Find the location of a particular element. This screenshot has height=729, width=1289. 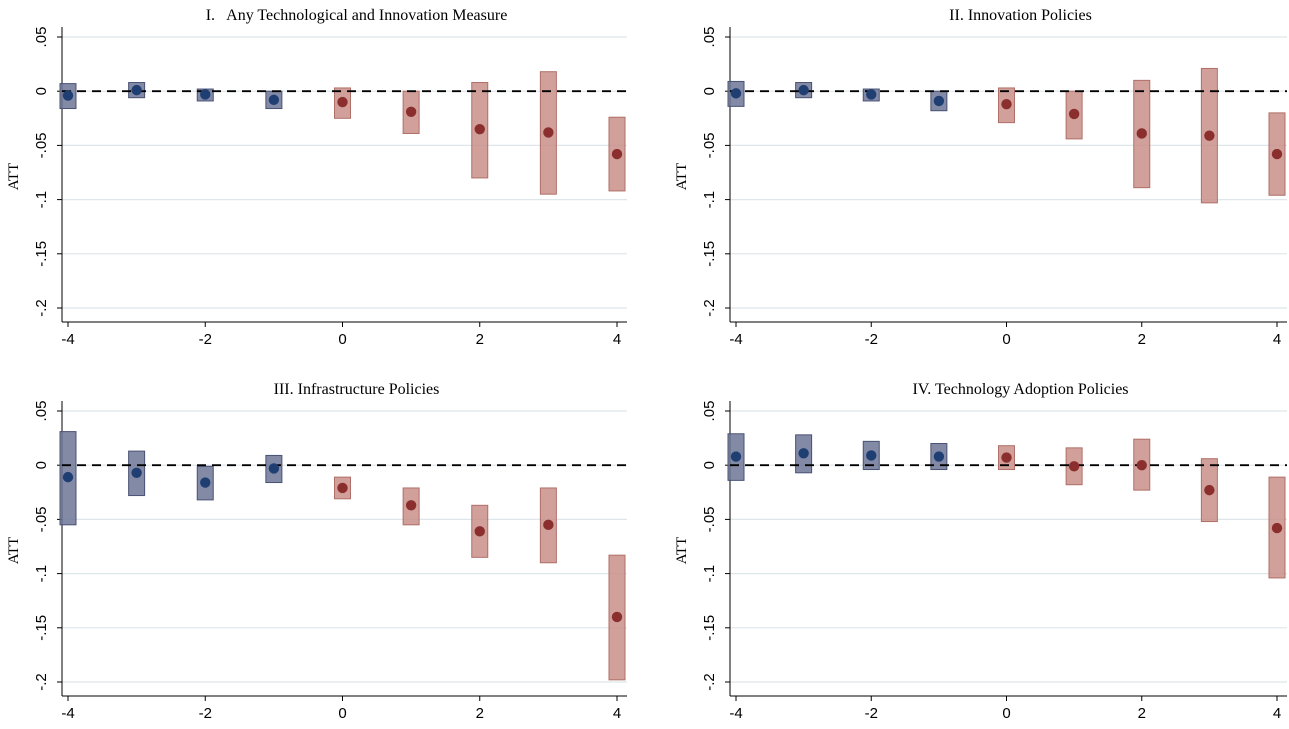

panel-title: II. Innovation Policies is located at coordinates (1020, 15).